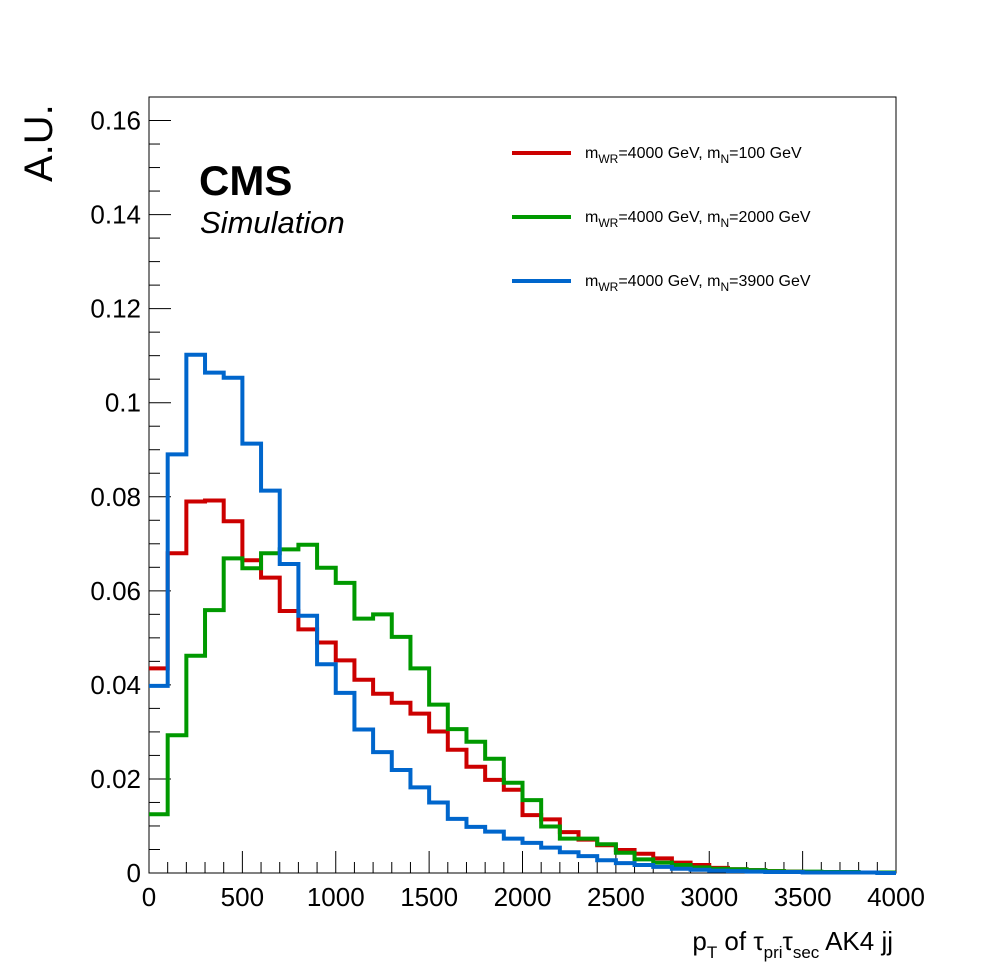  Describe the element at coordinates (712, 952) in the screenshot. I see `x-title-sub-t: T` at that location.